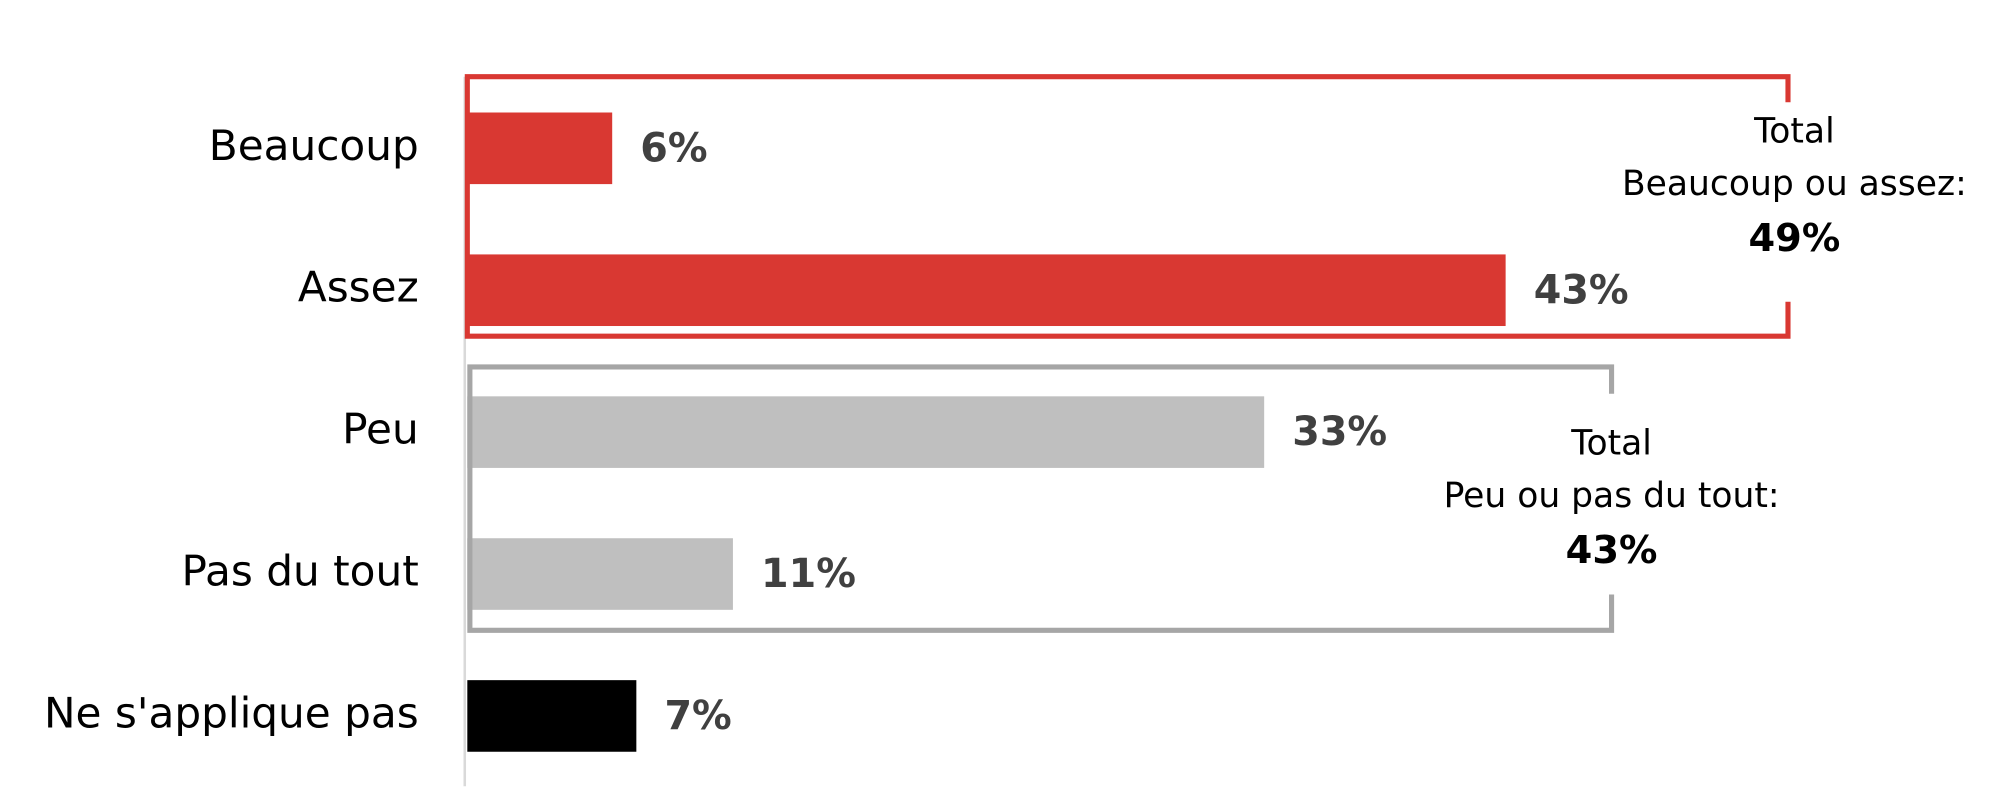  I want to click on category-label: Ne s'applique pas, so click(231, 712).